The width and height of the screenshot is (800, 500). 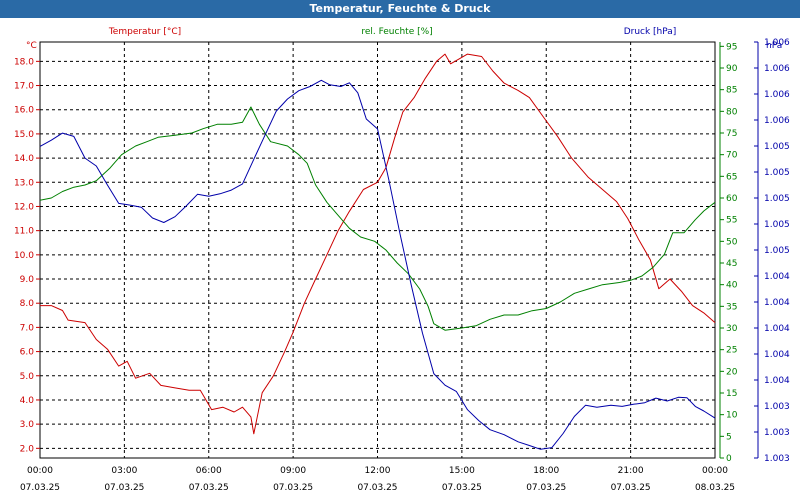 I want to click on humidity-tick-label: 25, so click(x=731, y=351).